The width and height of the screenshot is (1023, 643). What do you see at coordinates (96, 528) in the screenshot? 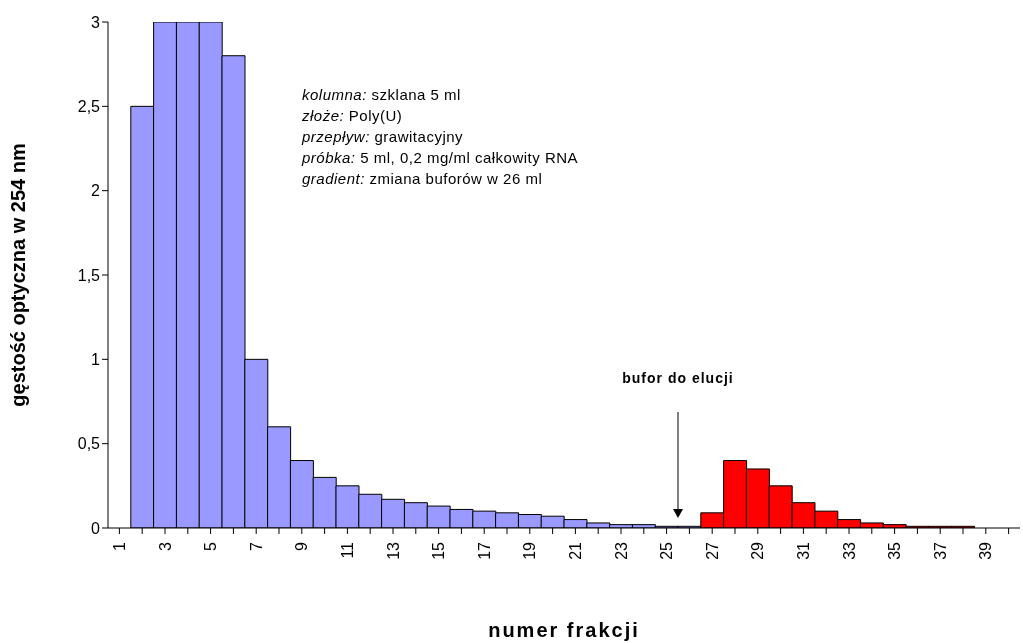
I see `y-tick-label: 0` at bounding box center [96, 528].